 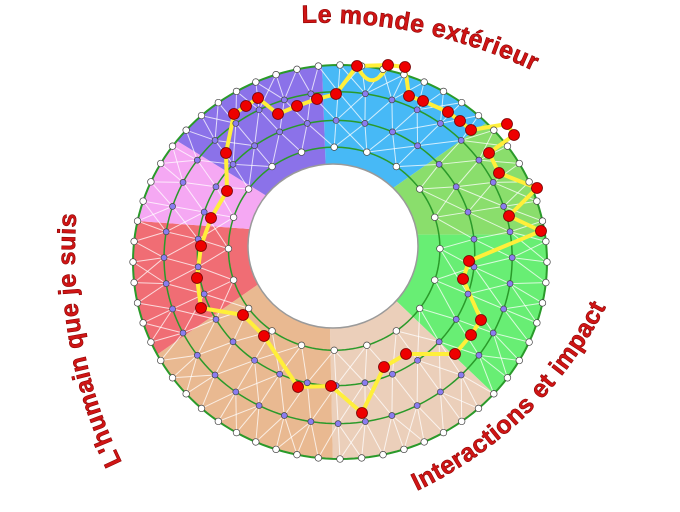 I want to click on inner-hole, so click(x=333, y=246).